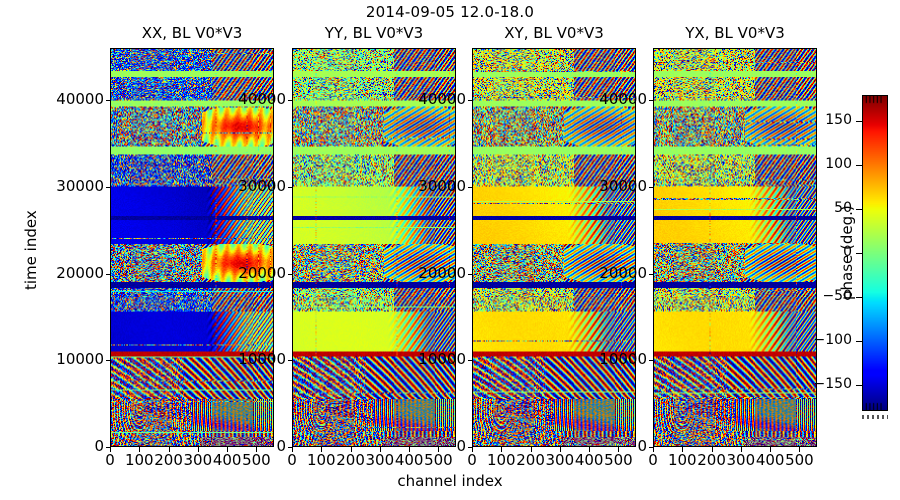  I want to click on panel-title-xy: XY, BL V0*V3, so click(554, 33).